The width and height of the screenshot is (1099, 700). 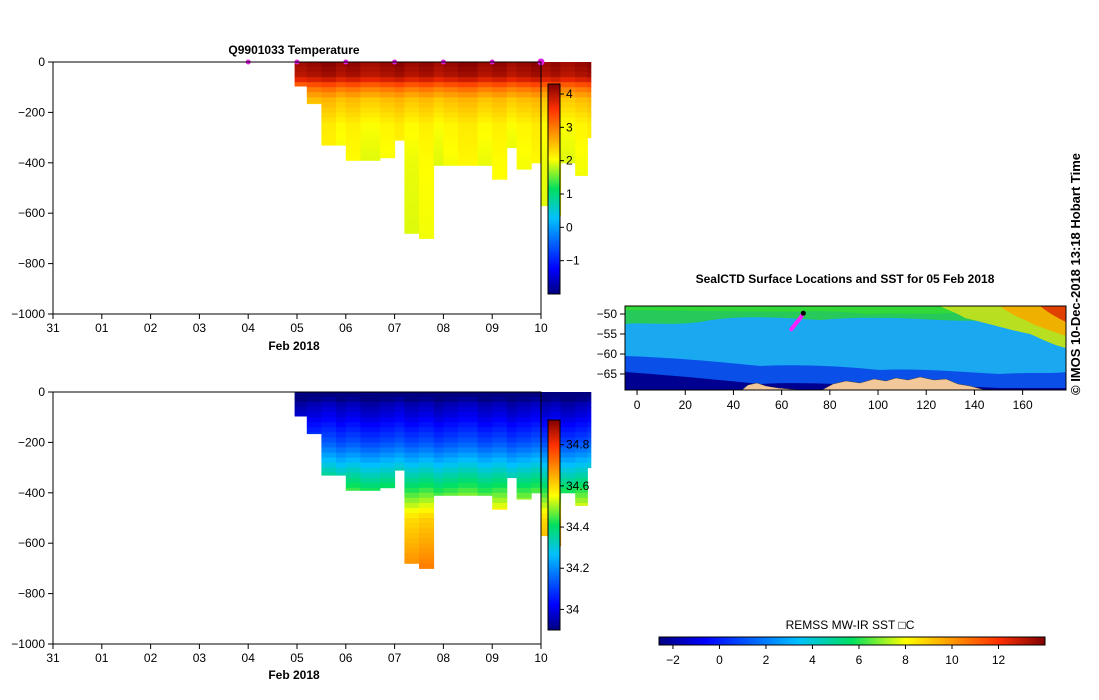 What do you see at coordinates (830, 405) in the screenshot?
I see `map-x-tick-label: 80` at bounding box center [830, 405].